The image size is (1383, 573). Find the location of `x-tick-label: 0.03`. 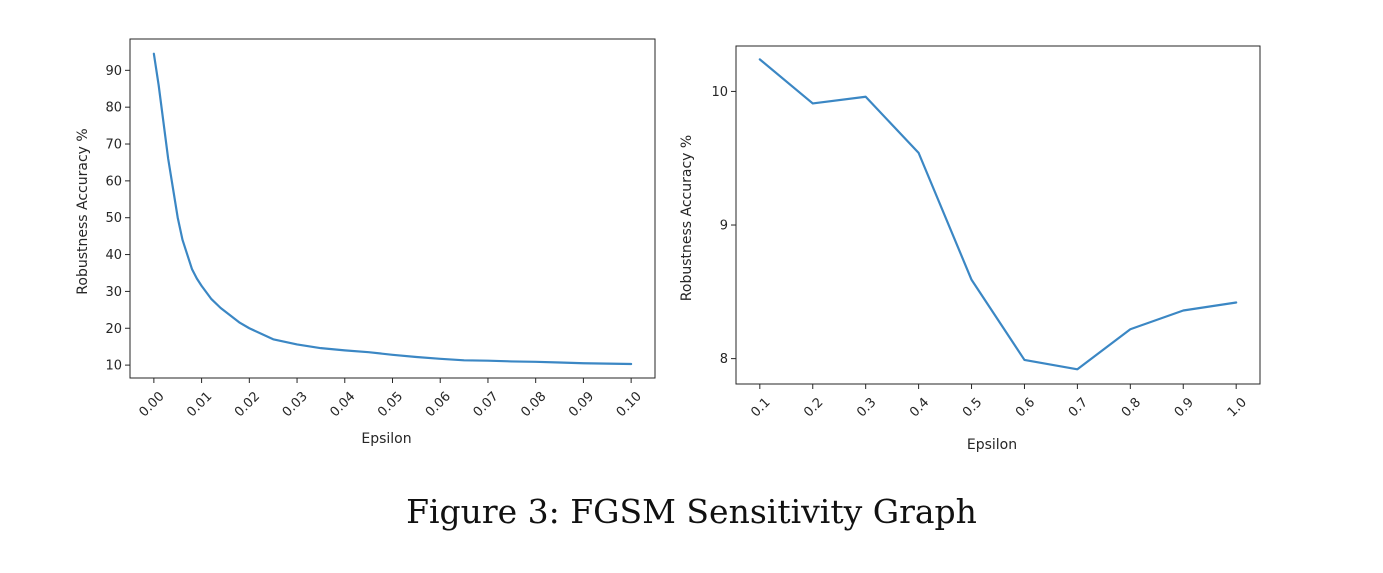

x-tick-label: 0.03 is located at coordinates (295, 404).